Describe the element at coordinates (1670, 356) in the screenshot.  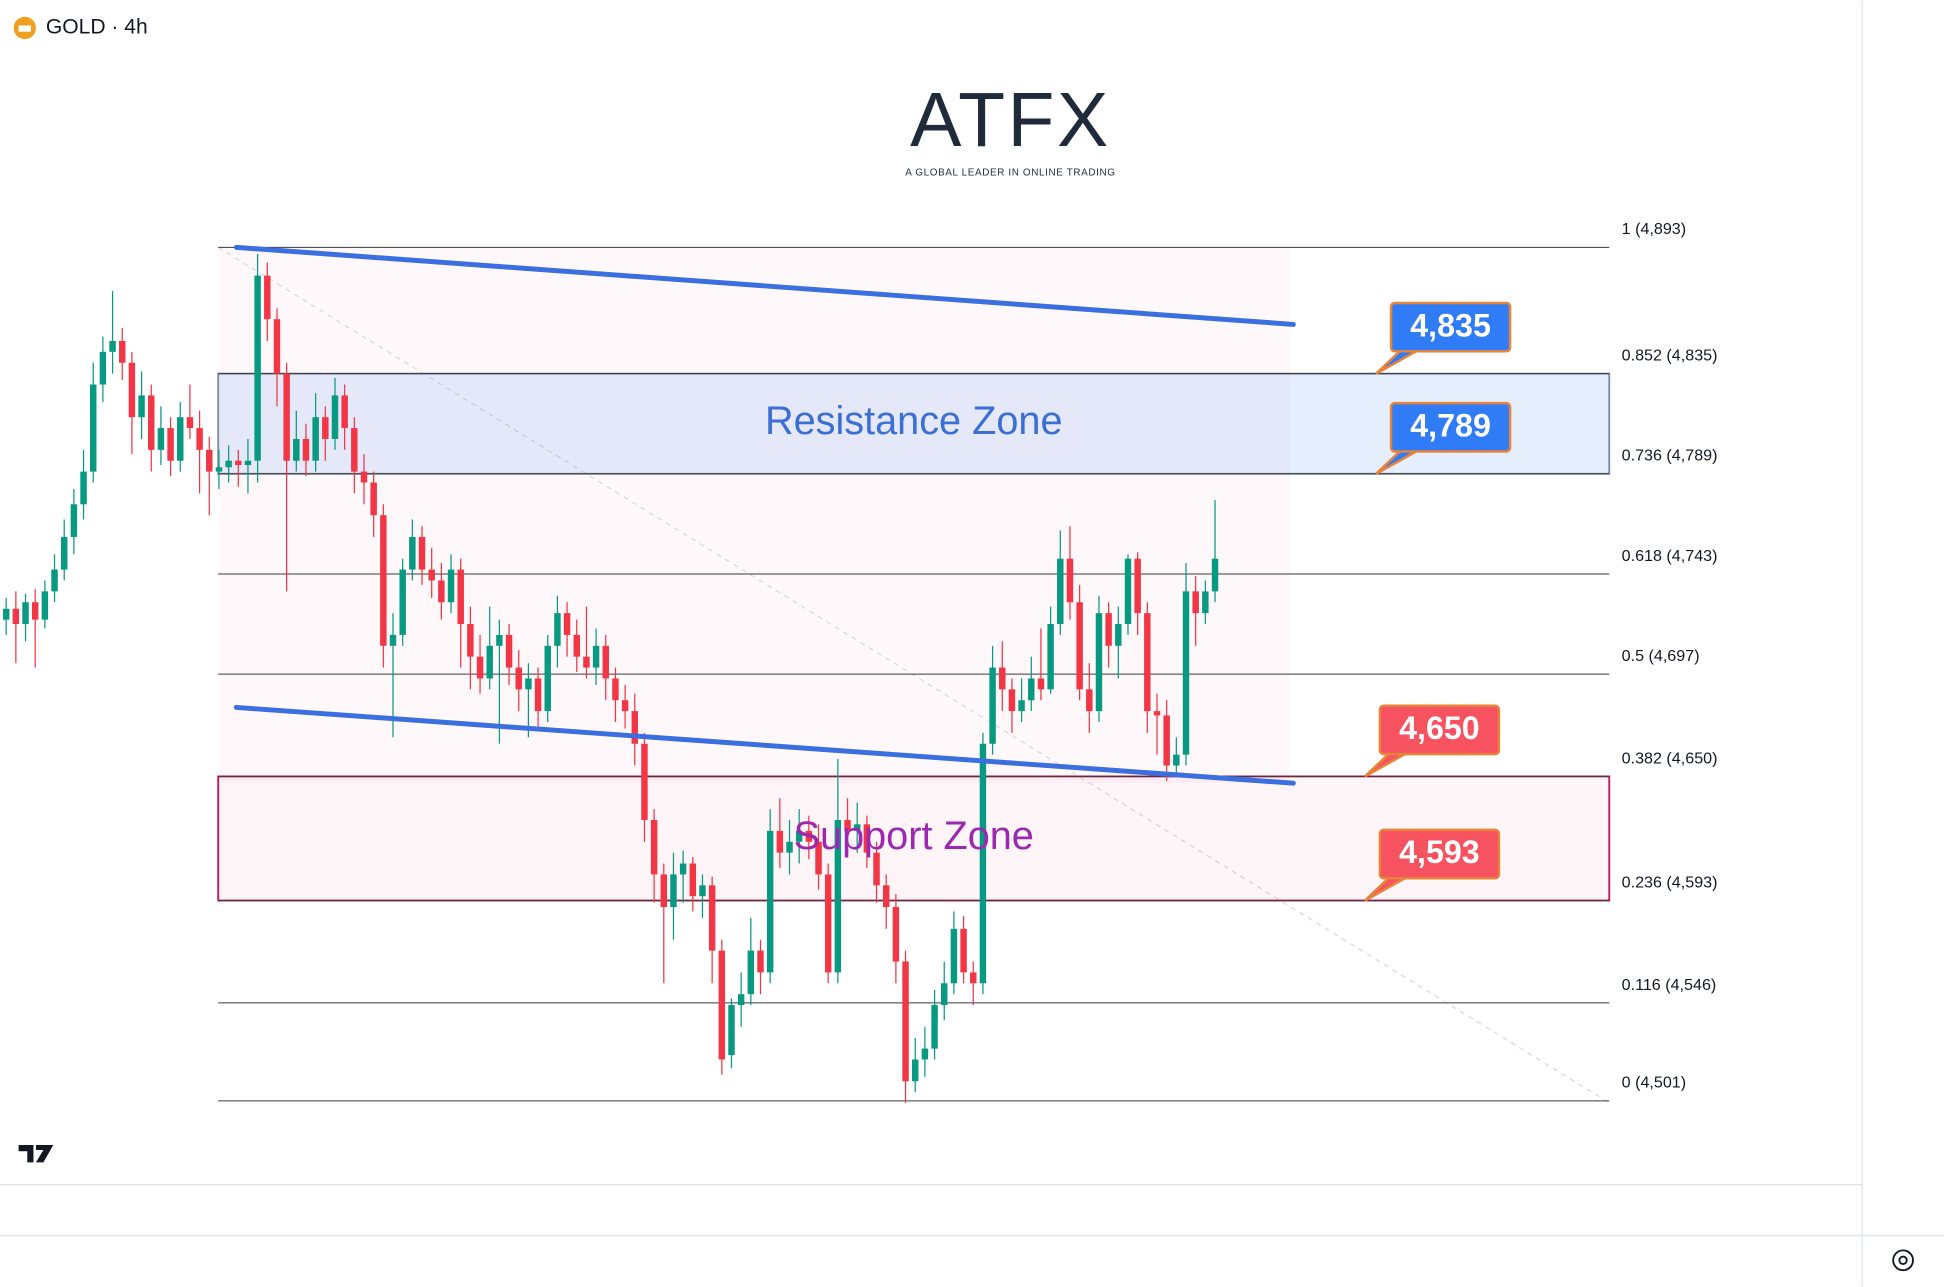
I see `fib-label: 0.852 (4,835)` at that location.